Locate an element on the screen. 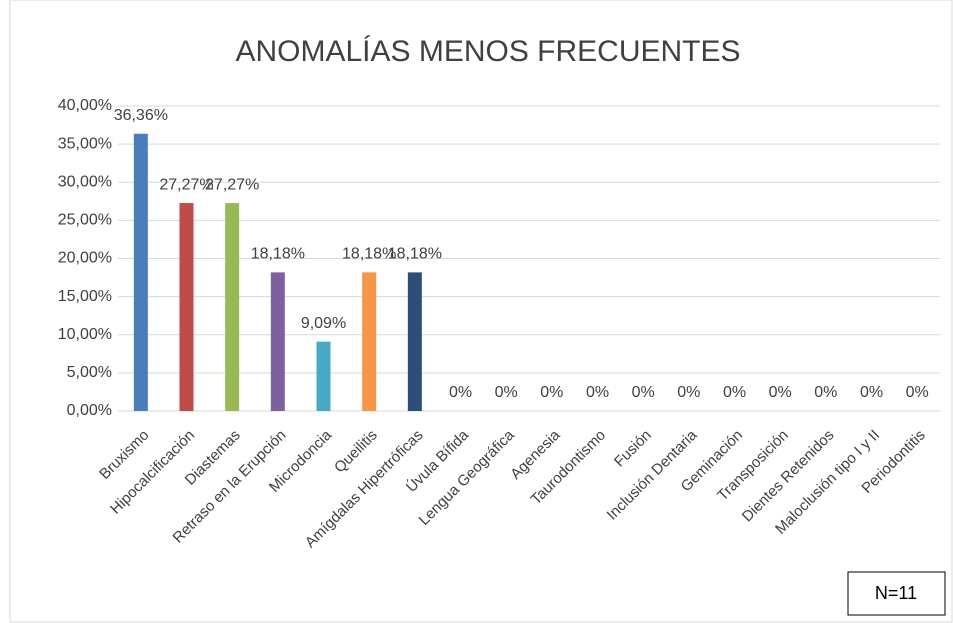 This screenshot has height=623, width=953. x-tick-label: Fusión is located at coordinates (633, 449).